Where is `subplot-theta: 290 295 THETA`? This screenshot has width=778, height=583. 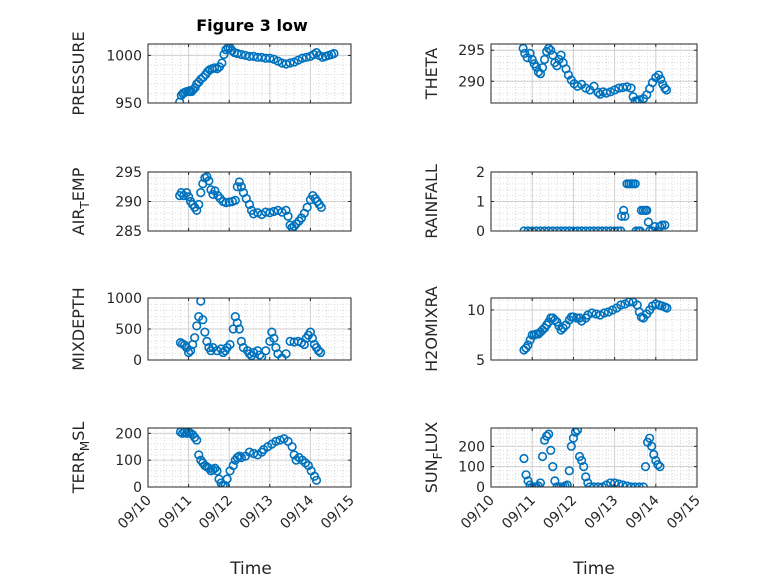
subplot-theta: 290 295 THETA is located at coordinates (560, 73).